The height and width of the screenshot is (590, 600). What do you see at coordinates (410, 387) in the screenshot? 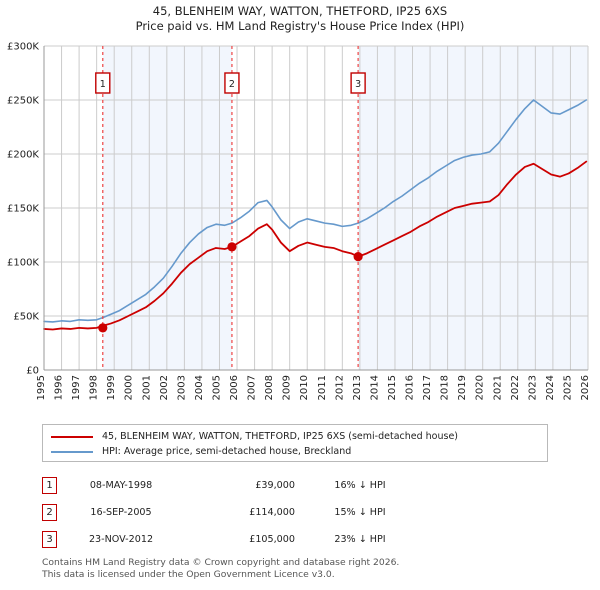
I see `x-axis-tick-label: 2016` at bounding box center [410, 387].